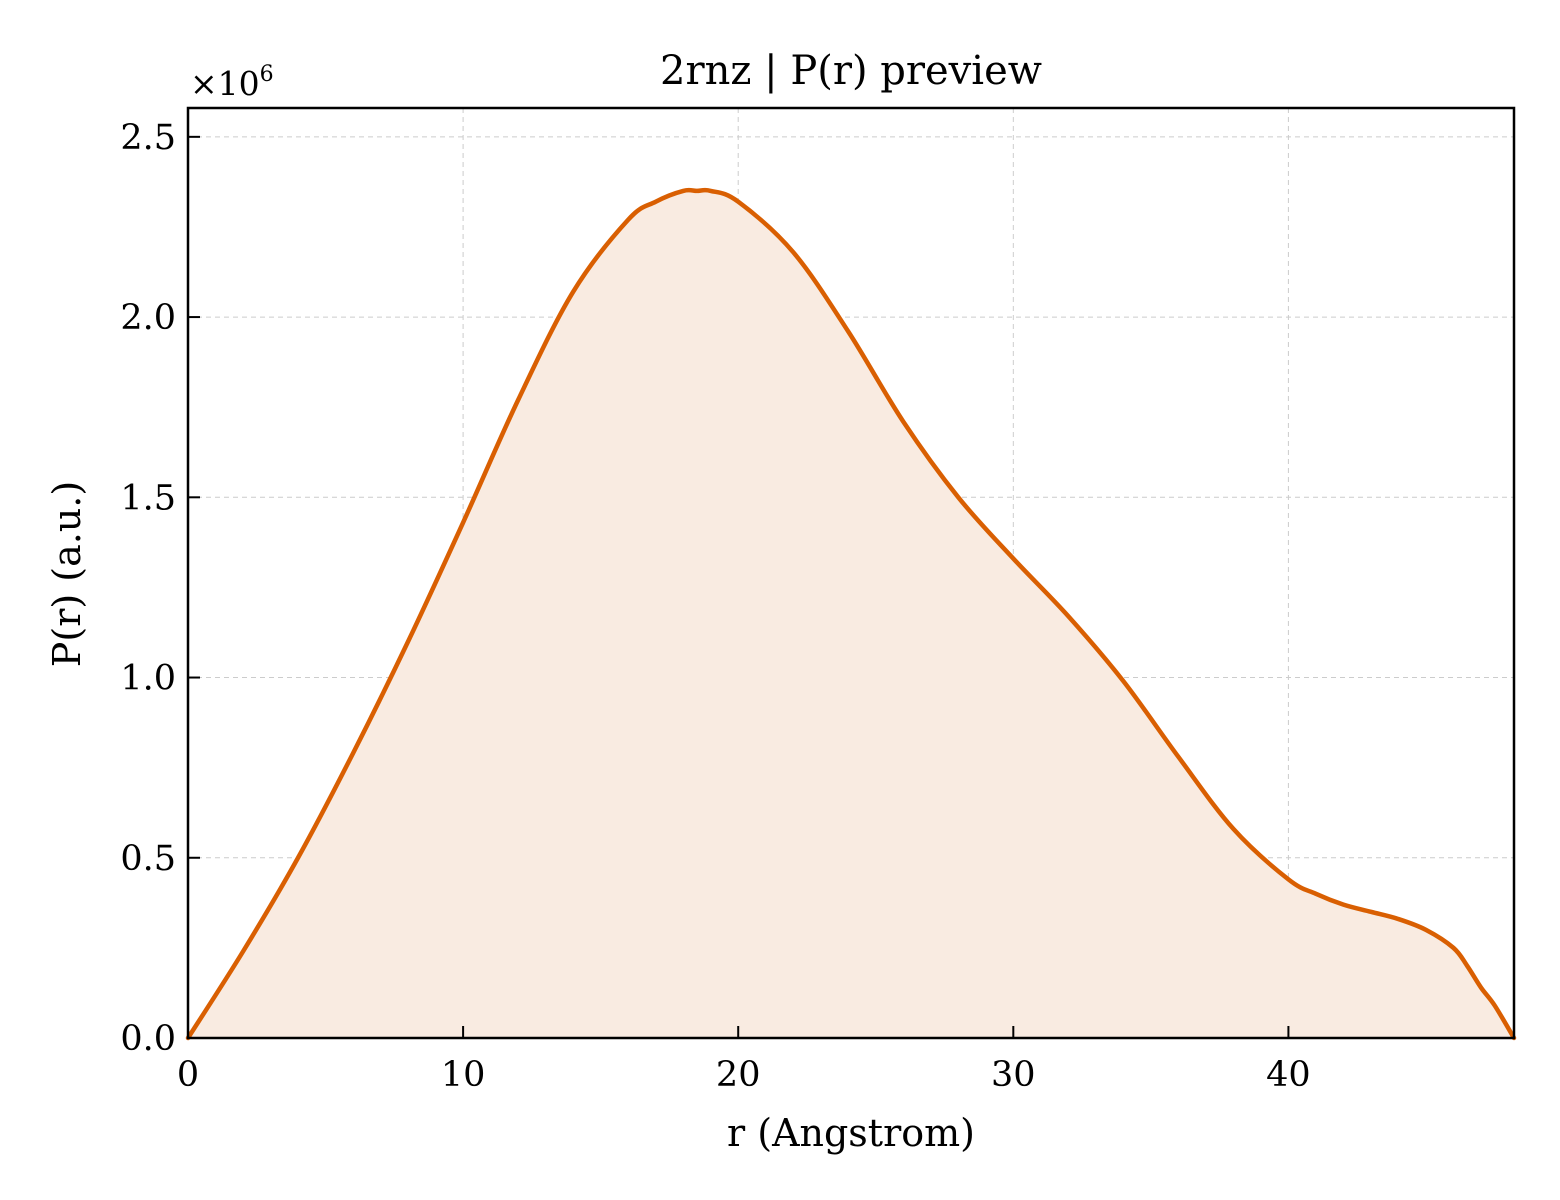  I want to click on y-axis-label: P(r) (a.u.), so click(67, 574).